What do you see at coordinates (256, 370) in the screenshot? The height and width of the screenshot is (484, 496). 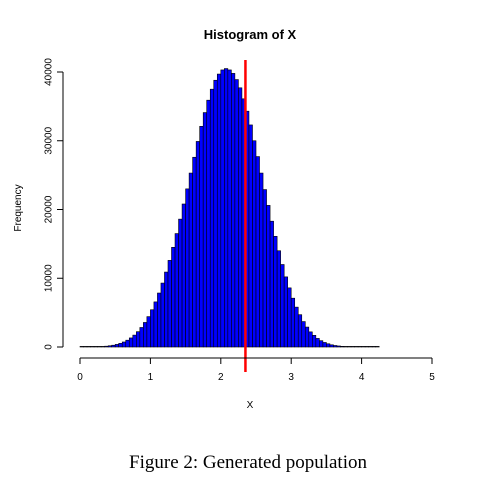 I see `x-axis: 0 1 2 3 4 5` at bounding box center [256, 370].